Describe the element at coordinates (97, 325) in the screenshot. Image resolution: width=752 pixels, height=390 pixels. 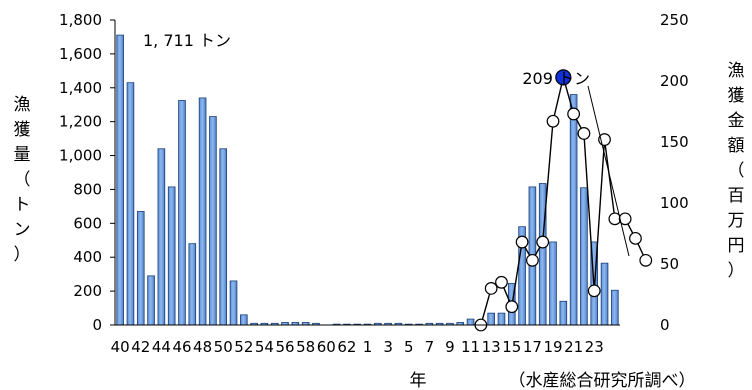
I see `left-tick-label: 0` at that location.